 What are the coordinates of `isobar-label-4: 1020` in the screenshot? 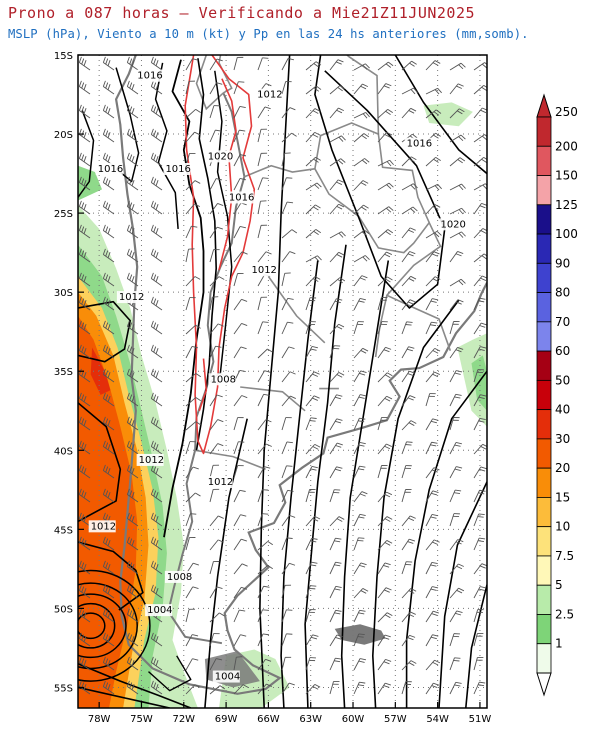 It's located at (220, 156).